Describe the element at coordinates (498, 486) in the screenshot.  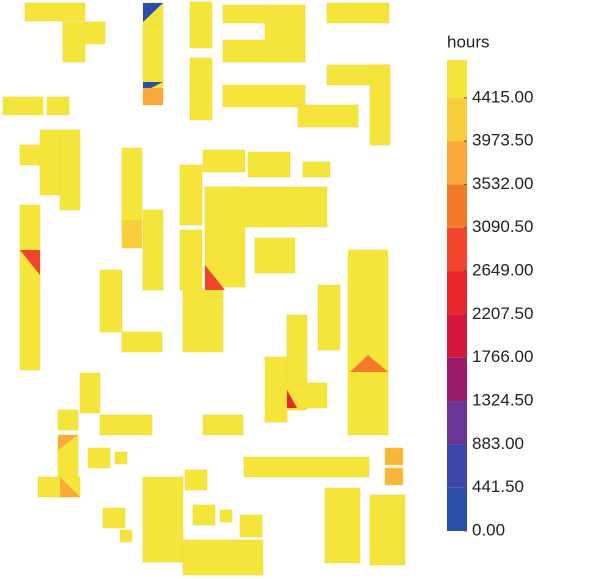
I see `tick-label: 441.50` at that location.